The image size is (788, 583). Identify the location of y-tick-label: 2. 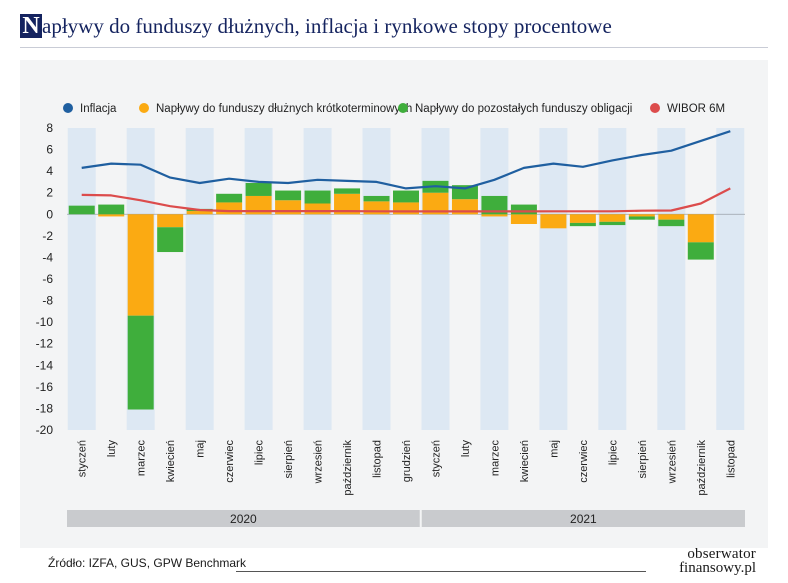
(49, 193).